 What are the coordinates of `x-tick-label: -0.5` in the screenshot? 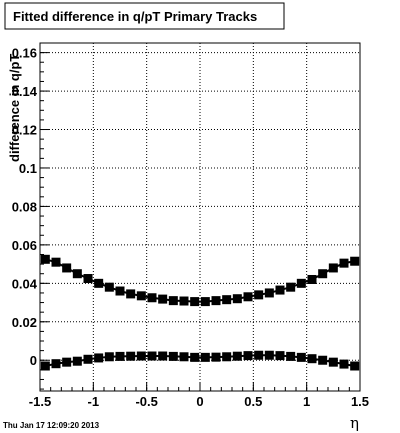 It's located at (146, 401).